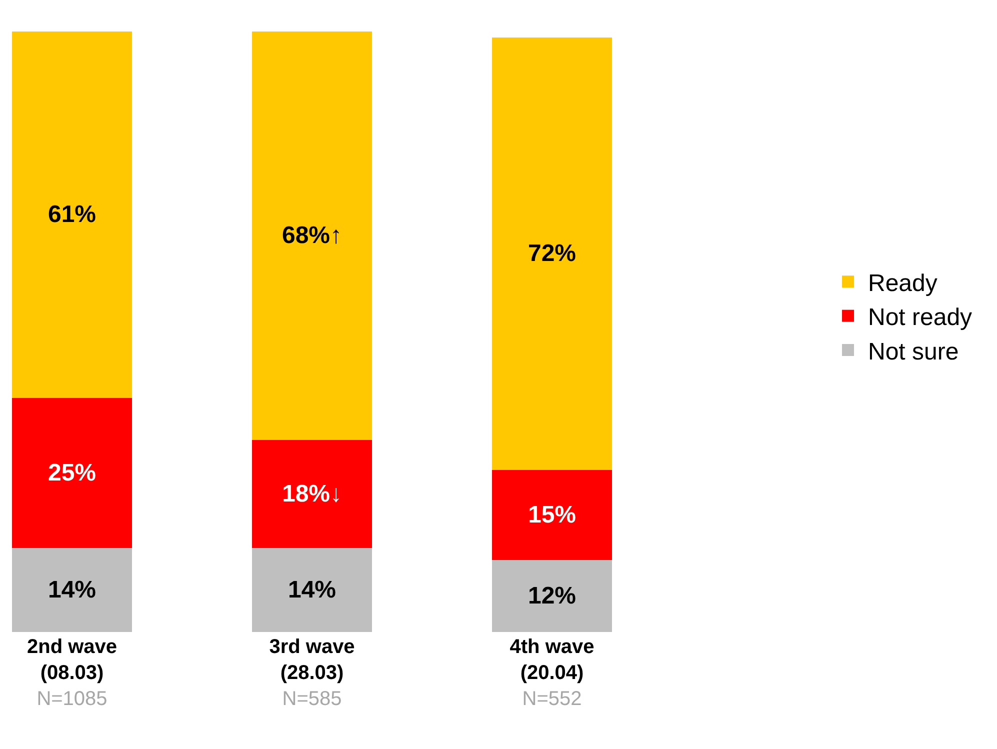  I want to click on data-label: 25%, so click(72, 472).